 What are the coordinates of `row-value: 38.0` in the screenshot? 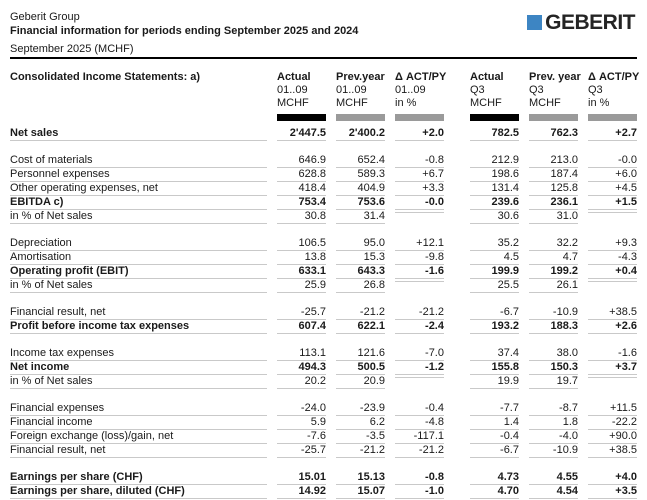 It's located at (553, 354).